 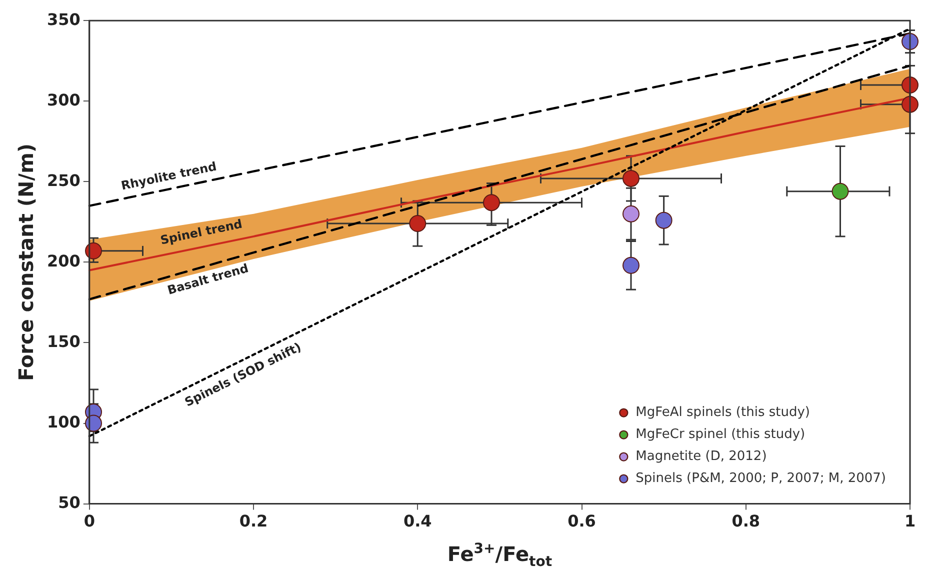 What do you see at coordinates (63, 19) in the screenshot?
I see `y-tick-label: 350` at bounding box center [63, 19].